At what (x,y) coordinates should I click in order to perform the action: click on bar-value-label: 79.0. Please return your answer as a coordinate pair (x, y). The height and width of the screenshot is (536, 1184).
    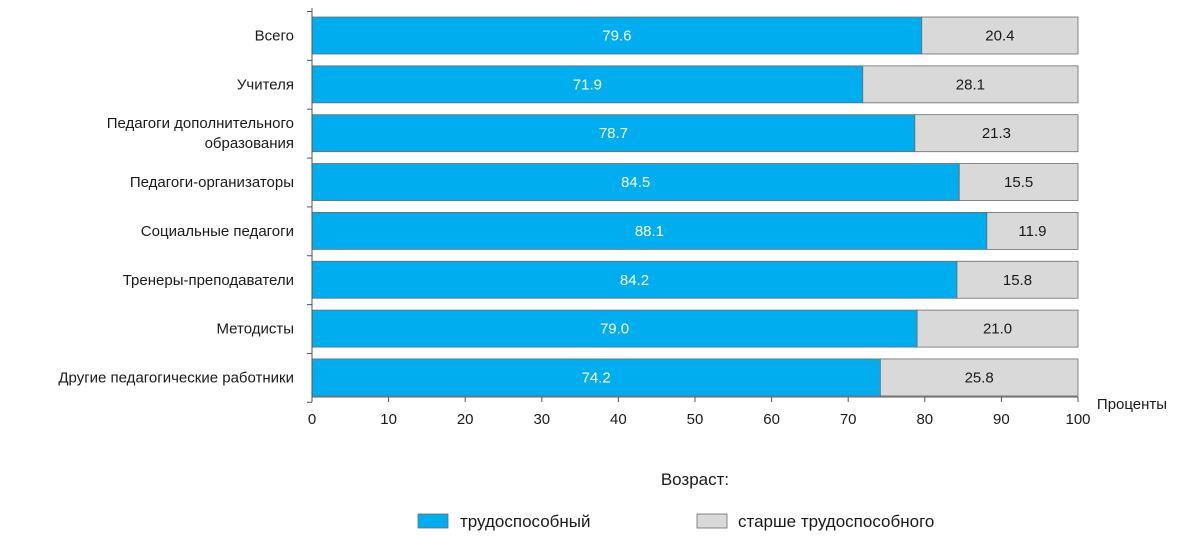
    Looking at the image, I should click on (614, 329).